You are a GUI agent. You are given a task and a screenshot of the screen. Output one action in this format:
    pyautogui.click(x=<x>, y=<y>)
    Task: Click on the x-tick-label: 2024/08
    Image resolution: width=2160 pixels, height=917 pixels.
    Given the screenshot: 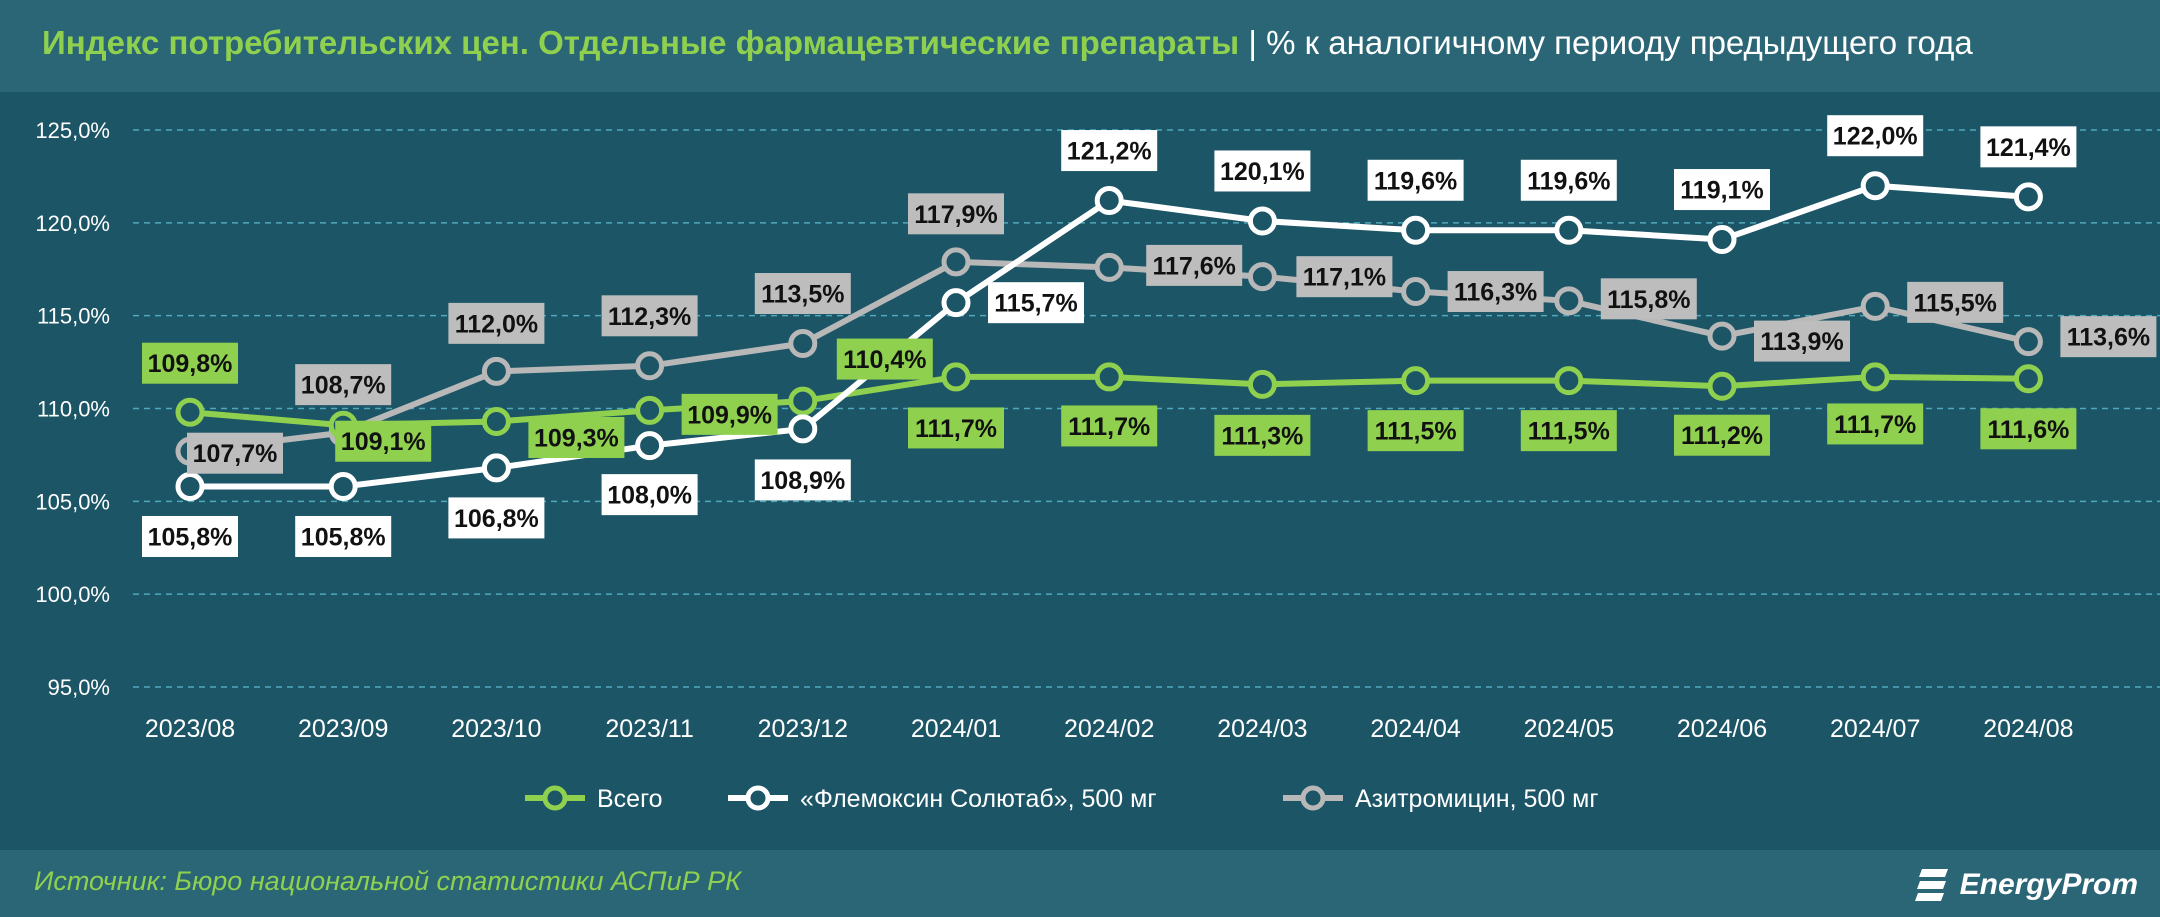 What is the action you would take?
    pyautogui.click(x=2028, y=729)
    